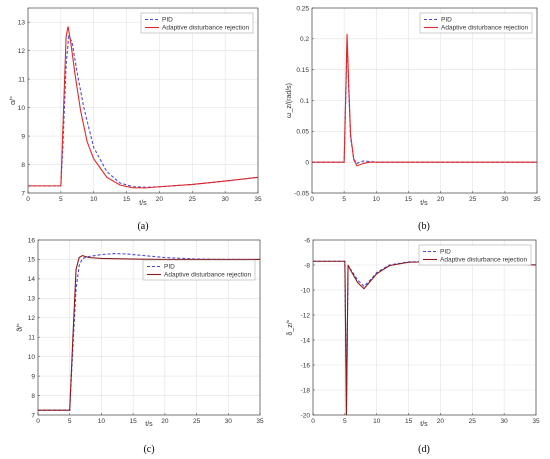 Image resolution: width=550 pixels, height=459 pixels. I want to click on y-tick-label: 0.25, so click(302, 8).